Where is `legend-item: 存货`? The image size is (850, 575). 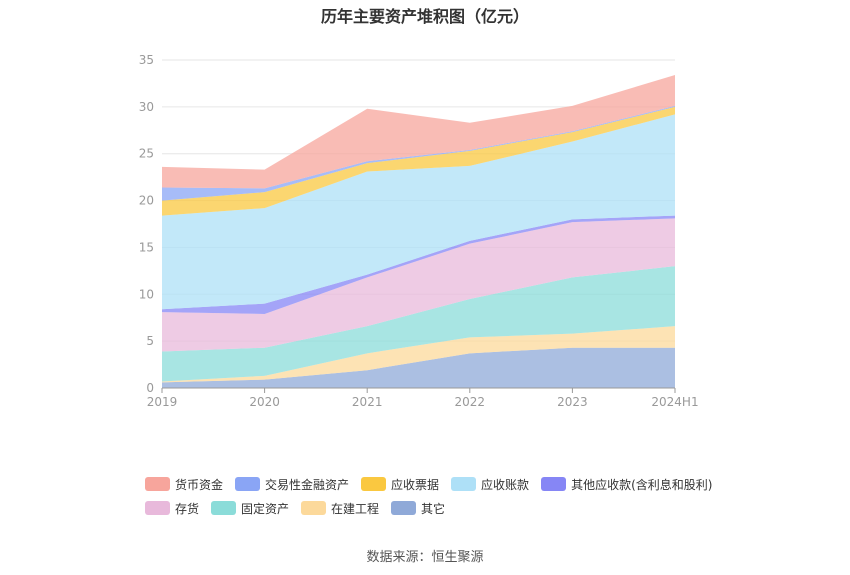
legend-item: 存货 is located at coordinates (172, 508).